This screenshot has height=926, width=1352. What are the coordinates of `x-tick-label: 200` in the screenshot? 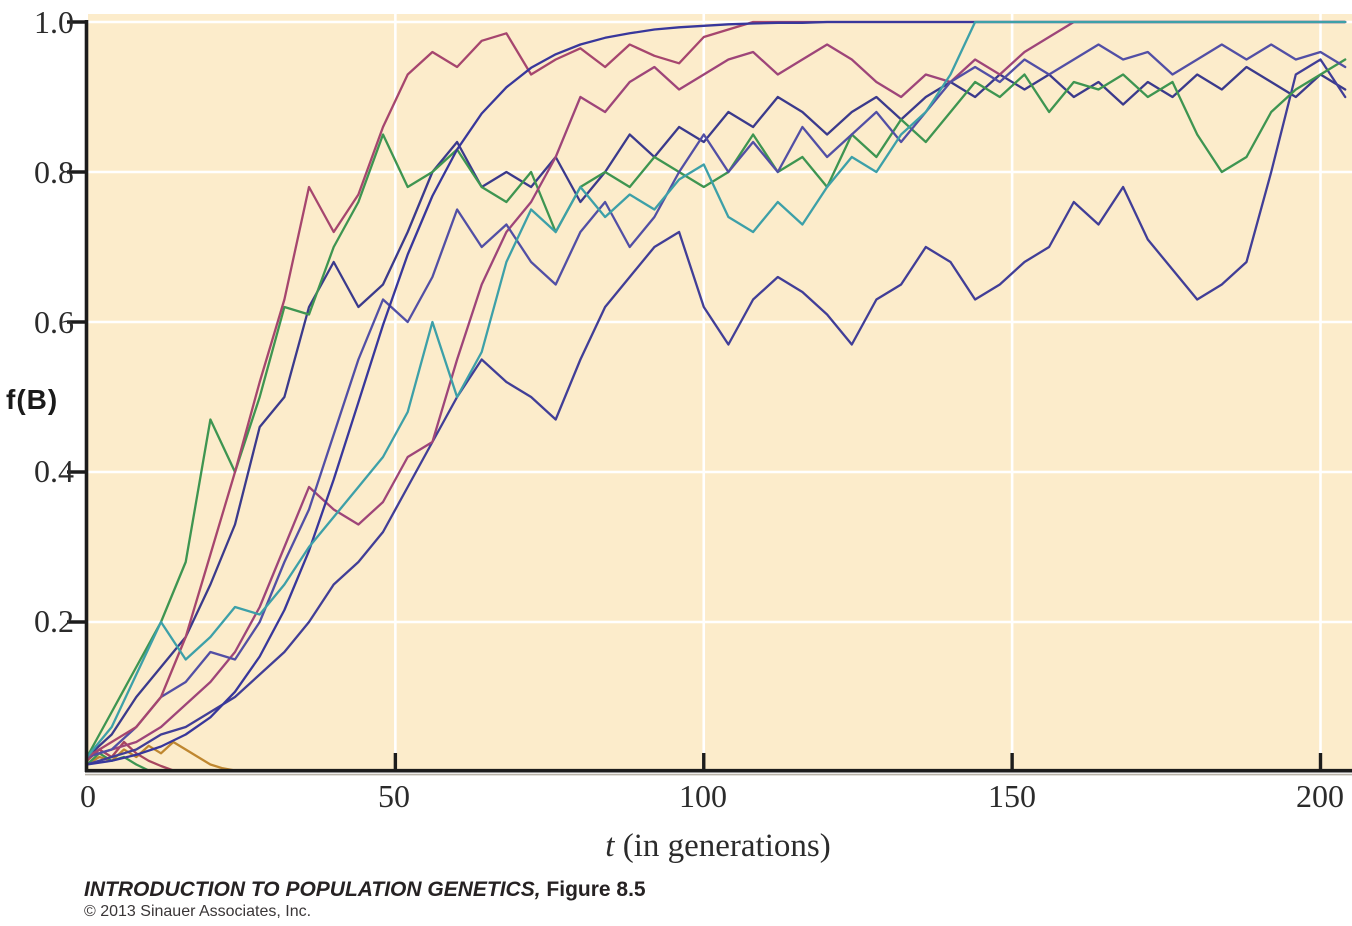 It's located at (1320, 796).